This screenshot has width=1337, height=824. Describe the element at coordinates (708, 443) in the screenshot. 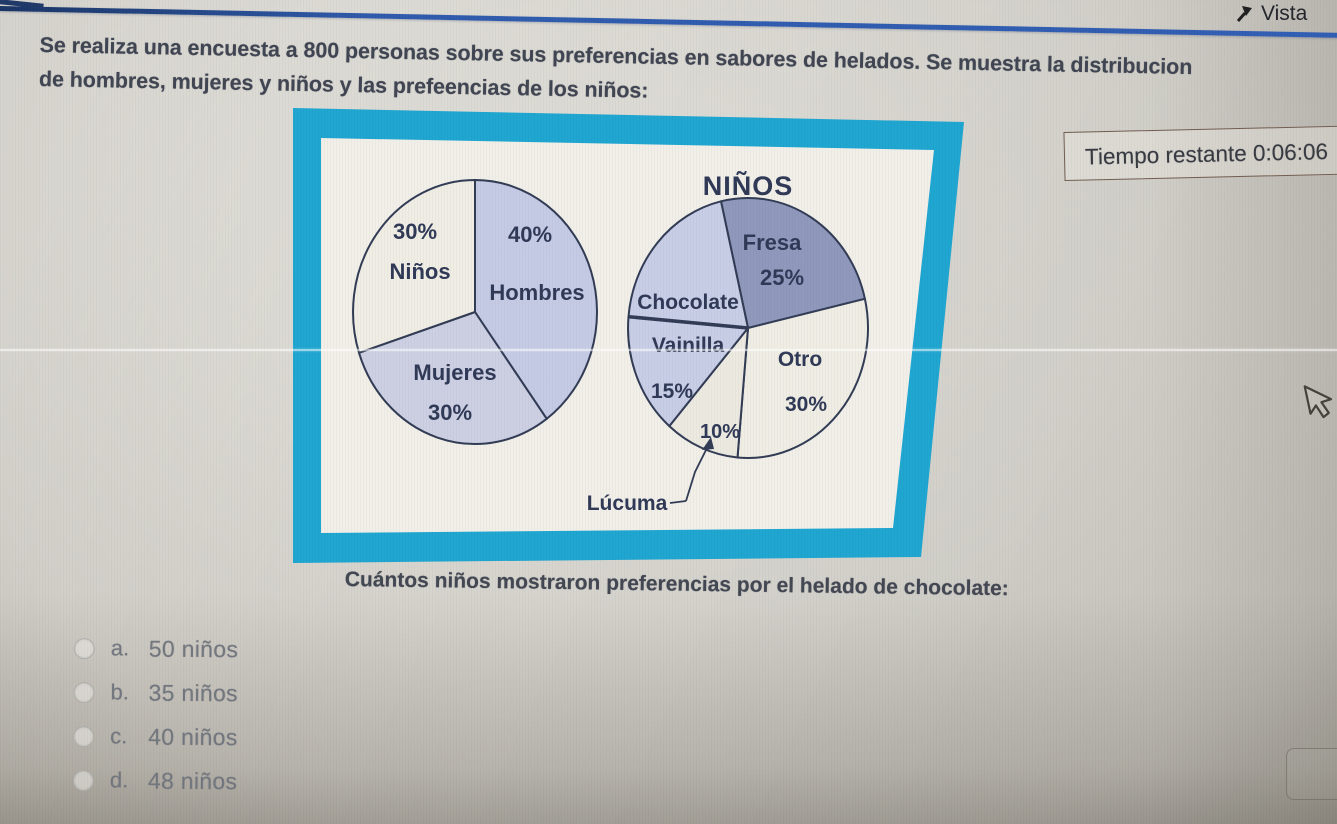

I see `lucuma-callout-arrowhead` at that location.